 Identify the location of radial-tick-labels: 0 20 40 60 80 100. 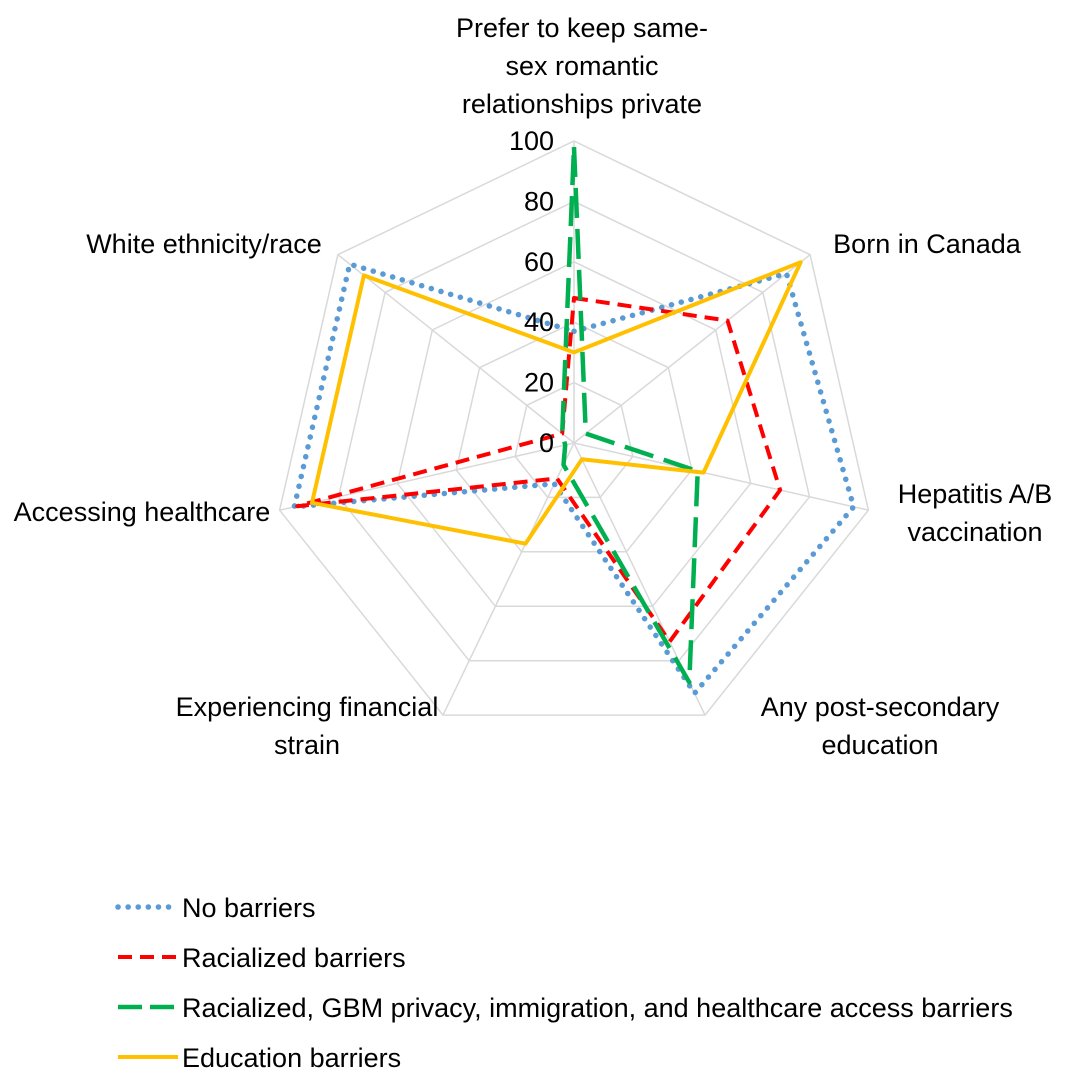
(531, 292).